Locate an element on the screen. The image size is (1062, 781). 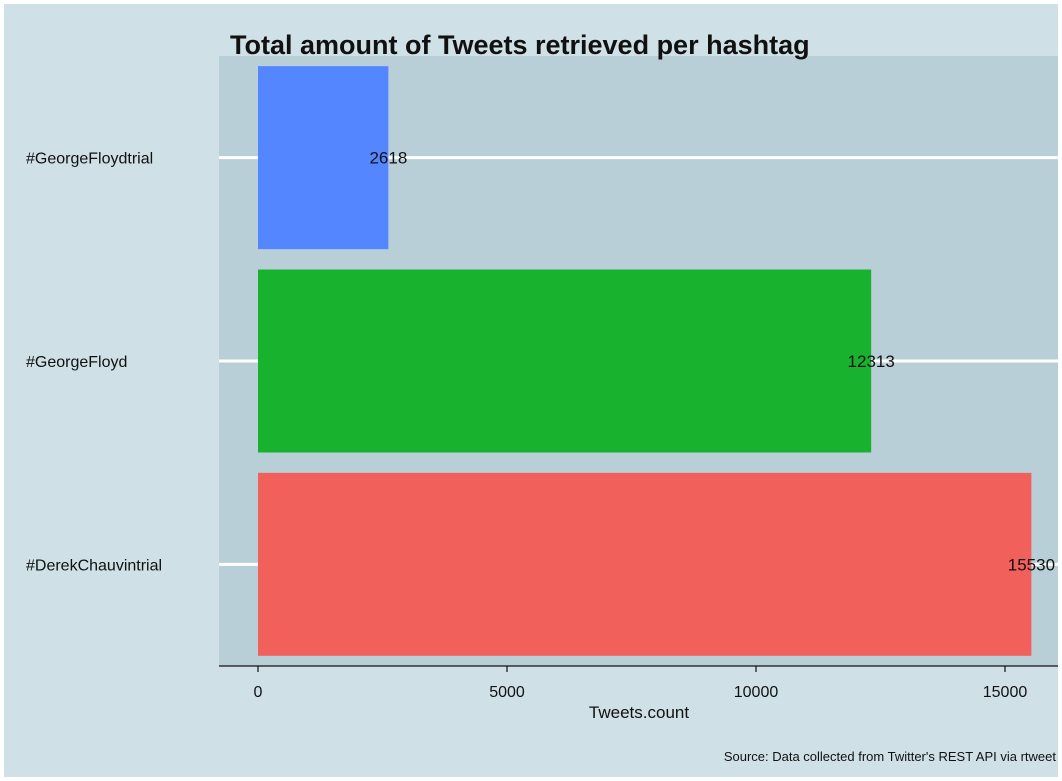
bar-value-label: 12313 is located at coordinates (871, 361).